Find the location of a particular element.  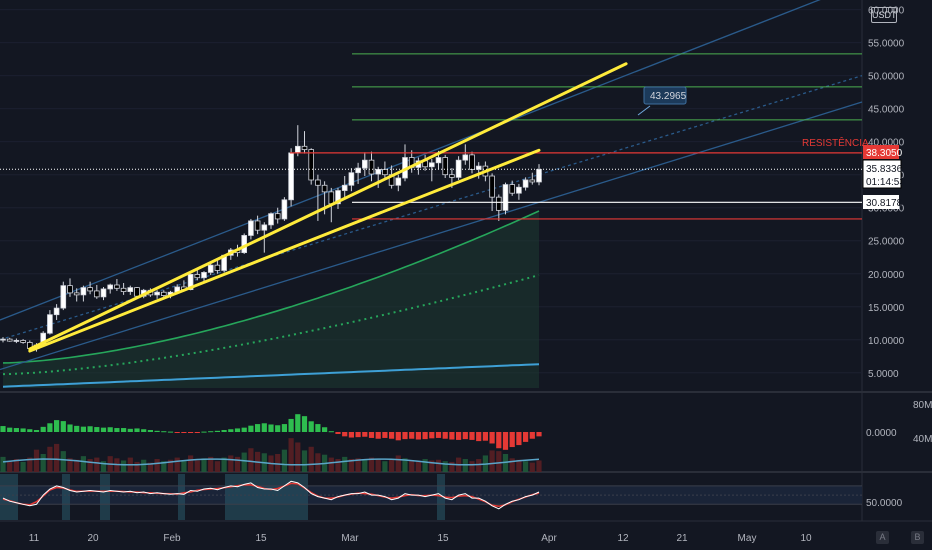

support-price-text: 30.8178 is located at coordinates (884, 203).